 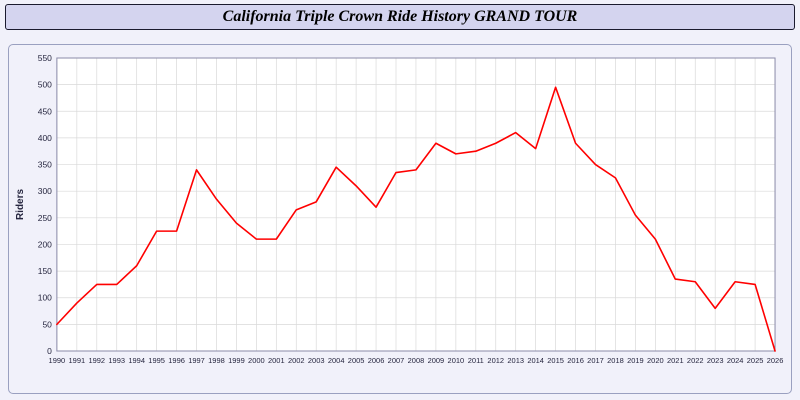 I want to click on x-tick-label: 2010, so click(x=456, y=360).